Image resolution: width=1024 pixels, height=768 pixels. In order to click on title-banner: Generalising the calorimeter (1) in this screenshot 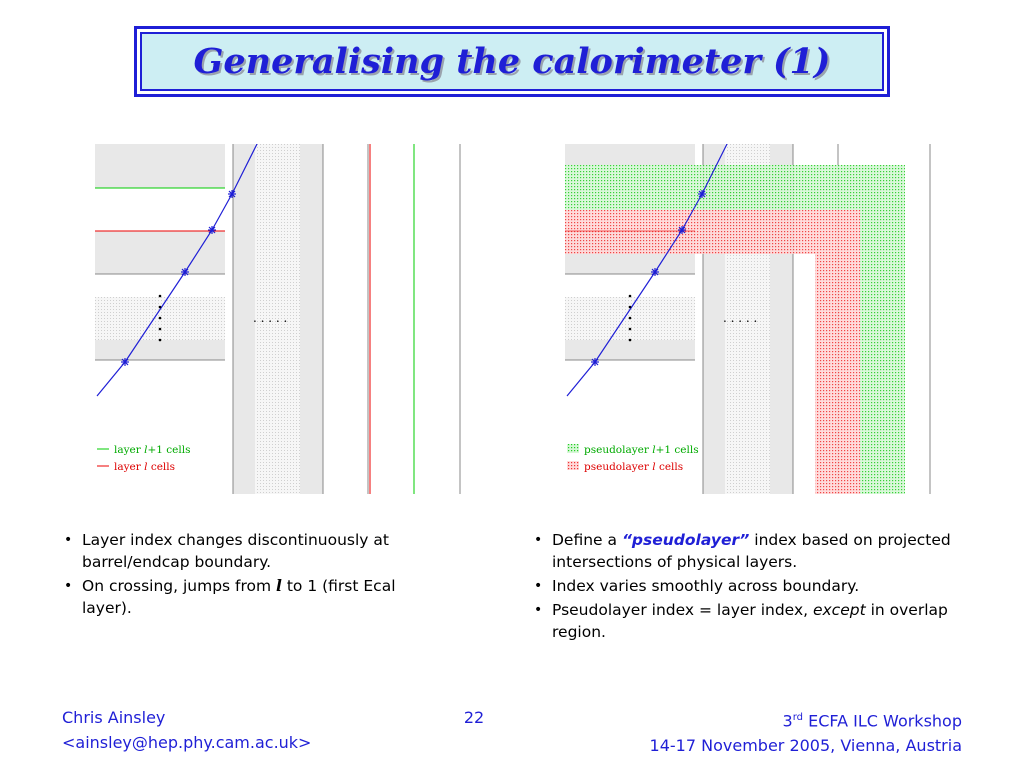, I will do `click(512, 61)`.